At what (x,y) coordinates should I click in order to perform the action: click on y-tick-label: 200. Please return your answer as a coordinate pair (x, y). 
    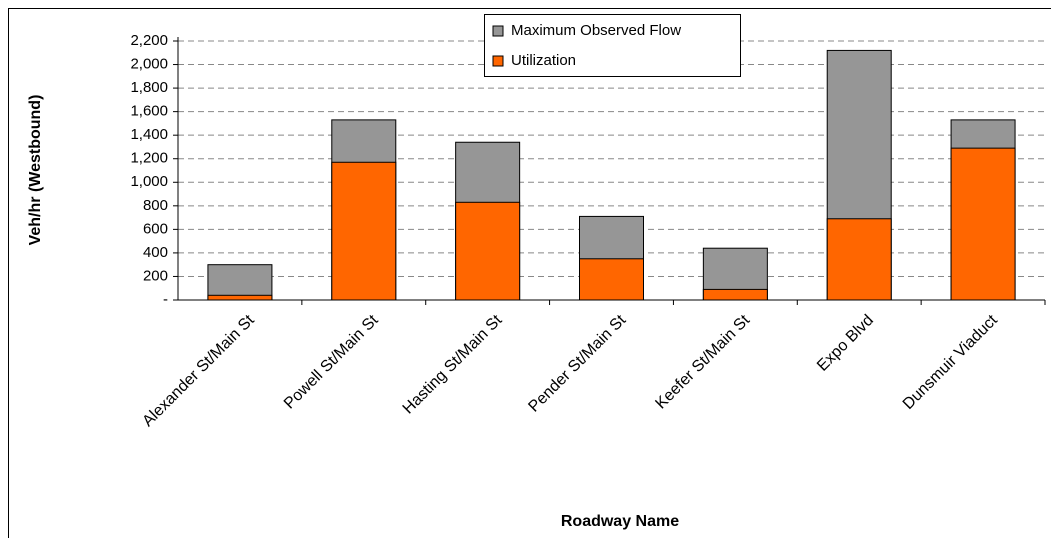
    Looking at the image, I should click on (155, 275).